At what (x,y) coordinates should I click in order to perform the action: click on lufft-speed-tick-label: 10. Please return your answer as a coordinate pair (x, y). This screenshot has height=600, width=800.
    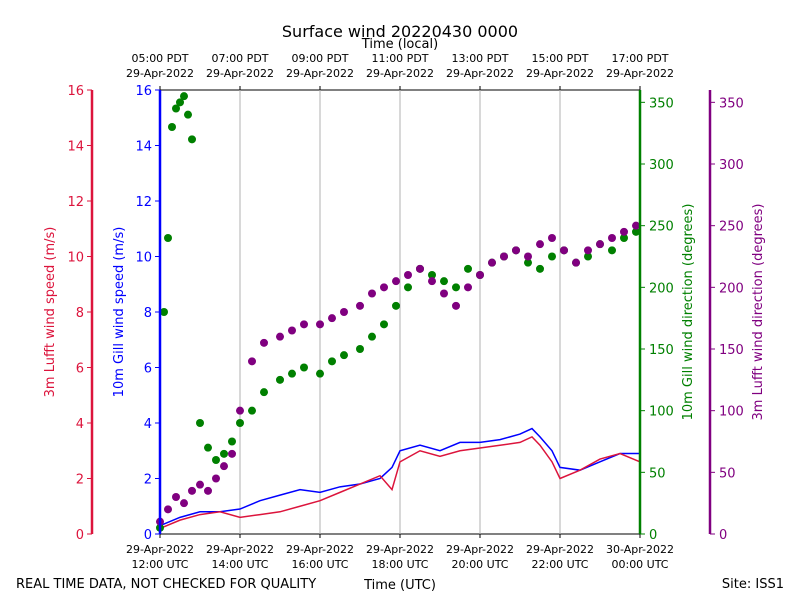
    Looking at the image, I should click on (75, 258).